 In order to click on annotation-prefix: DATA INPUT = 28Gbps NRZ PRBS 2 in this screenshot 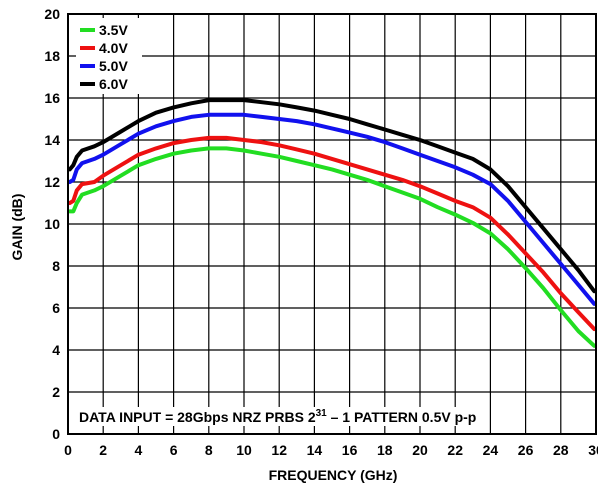, I will do `click(197, 417)`.